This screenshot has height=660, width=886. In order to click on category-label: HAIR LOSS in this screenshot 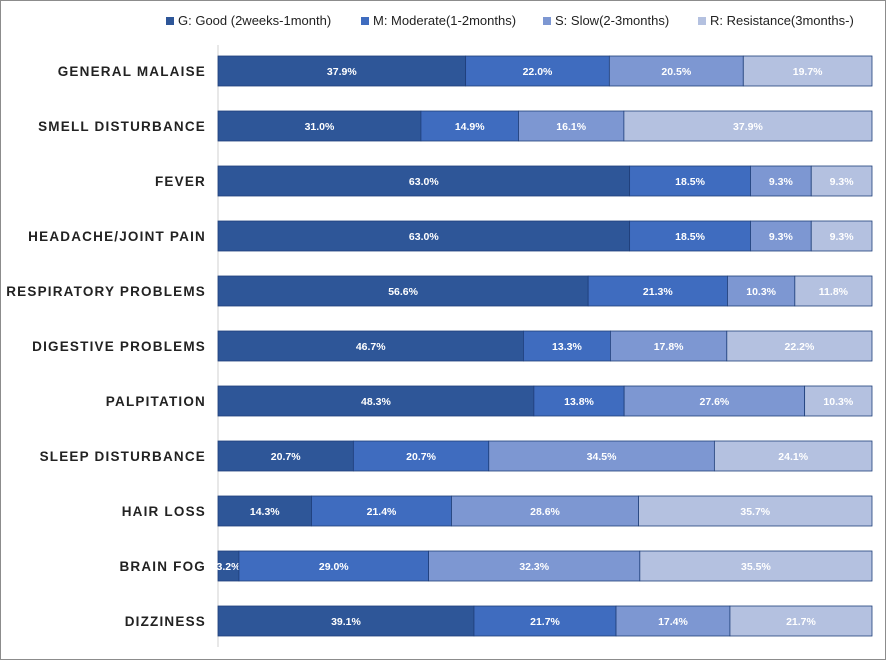, I will do `click(164, 511)`.